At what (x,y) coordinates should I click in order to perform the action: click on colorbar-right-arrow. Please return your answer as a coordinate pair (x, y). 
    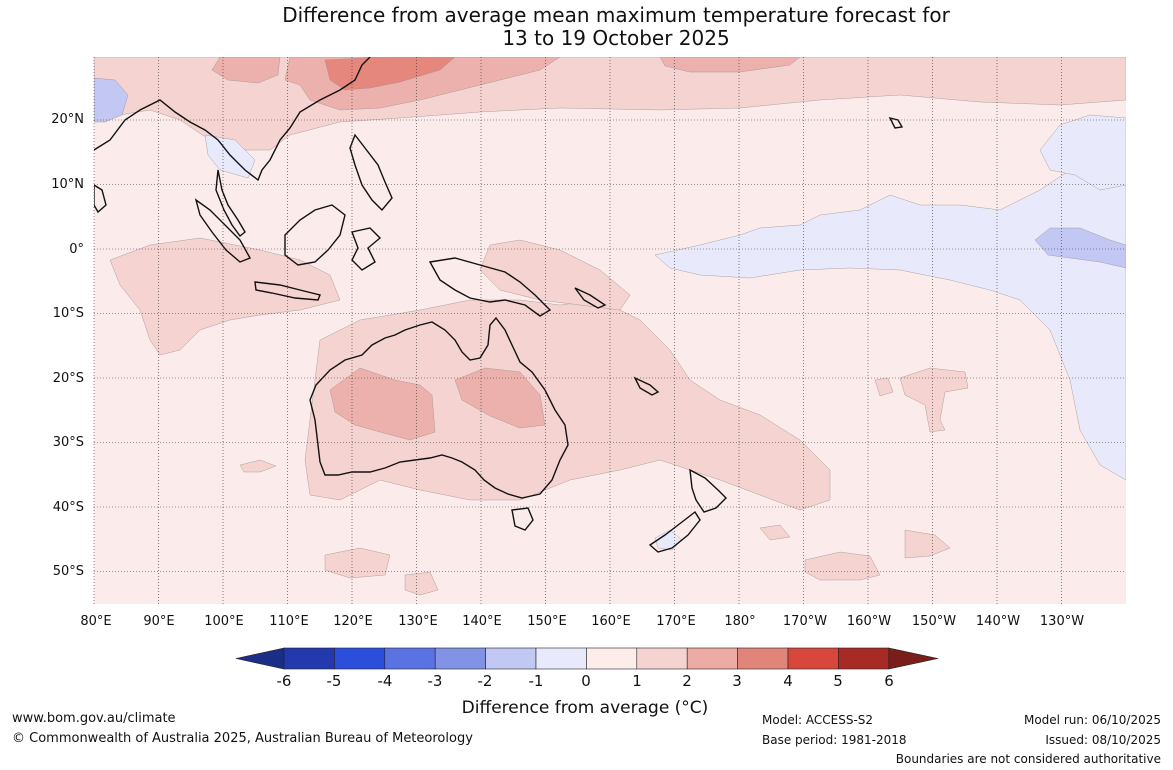
    Looking at the image, I should click on (913, 658).